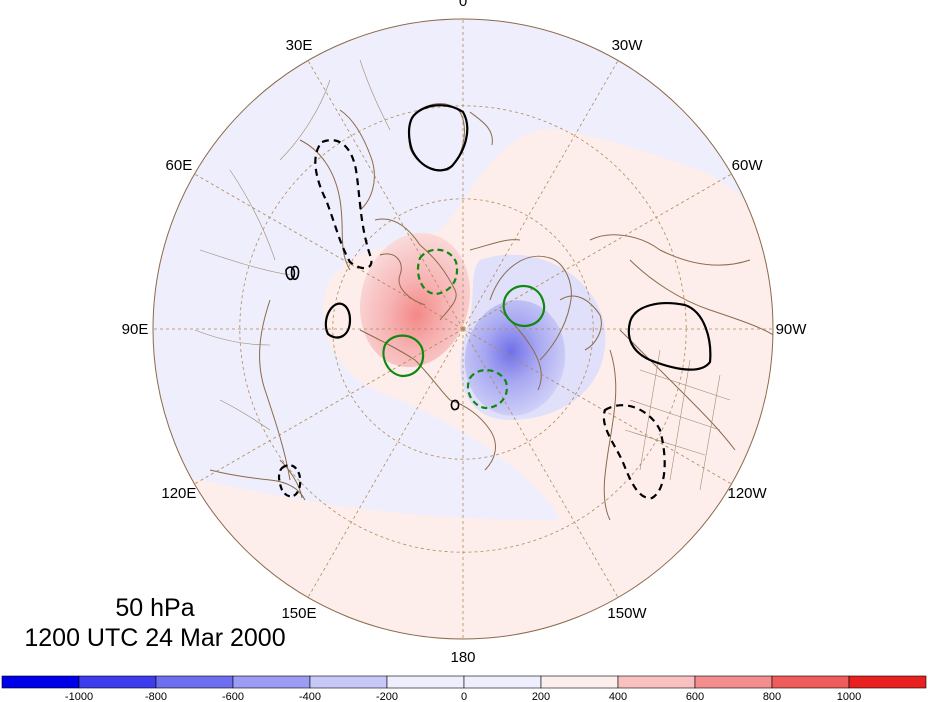 The width and height of the screenshot is (928, 702). I want to click on colorbar-tick-label: 0, so click(464, 696).